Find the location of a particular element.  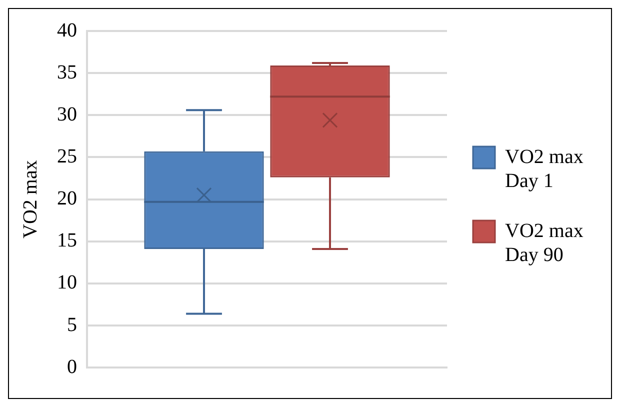

y-tick-label: 5 is located at coordinates (72, 325).